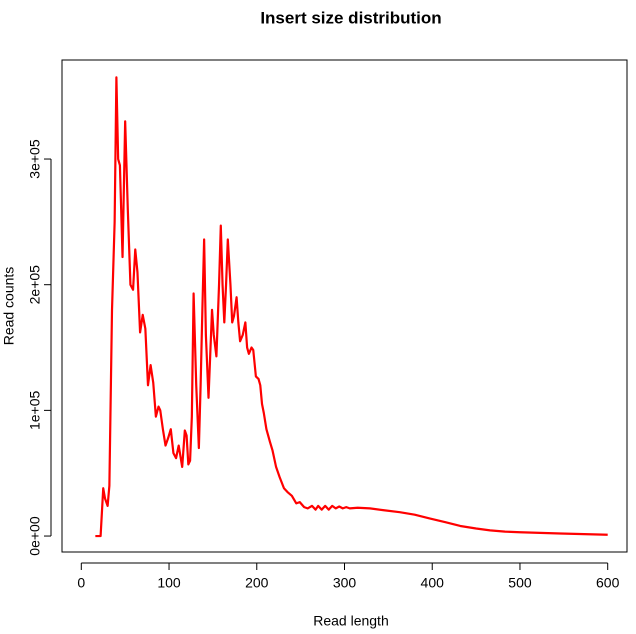 This screenshot has width=636, height=634. I want to click on x-tick-label: 0, so click(81, 583).